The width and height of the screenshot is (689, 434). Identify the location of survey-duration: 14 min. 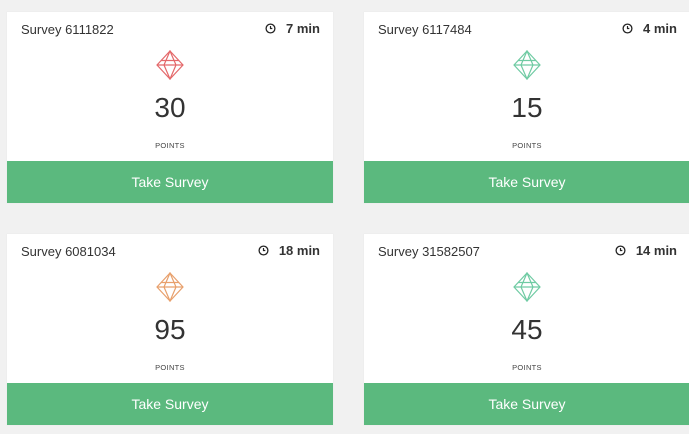
(646, 250).